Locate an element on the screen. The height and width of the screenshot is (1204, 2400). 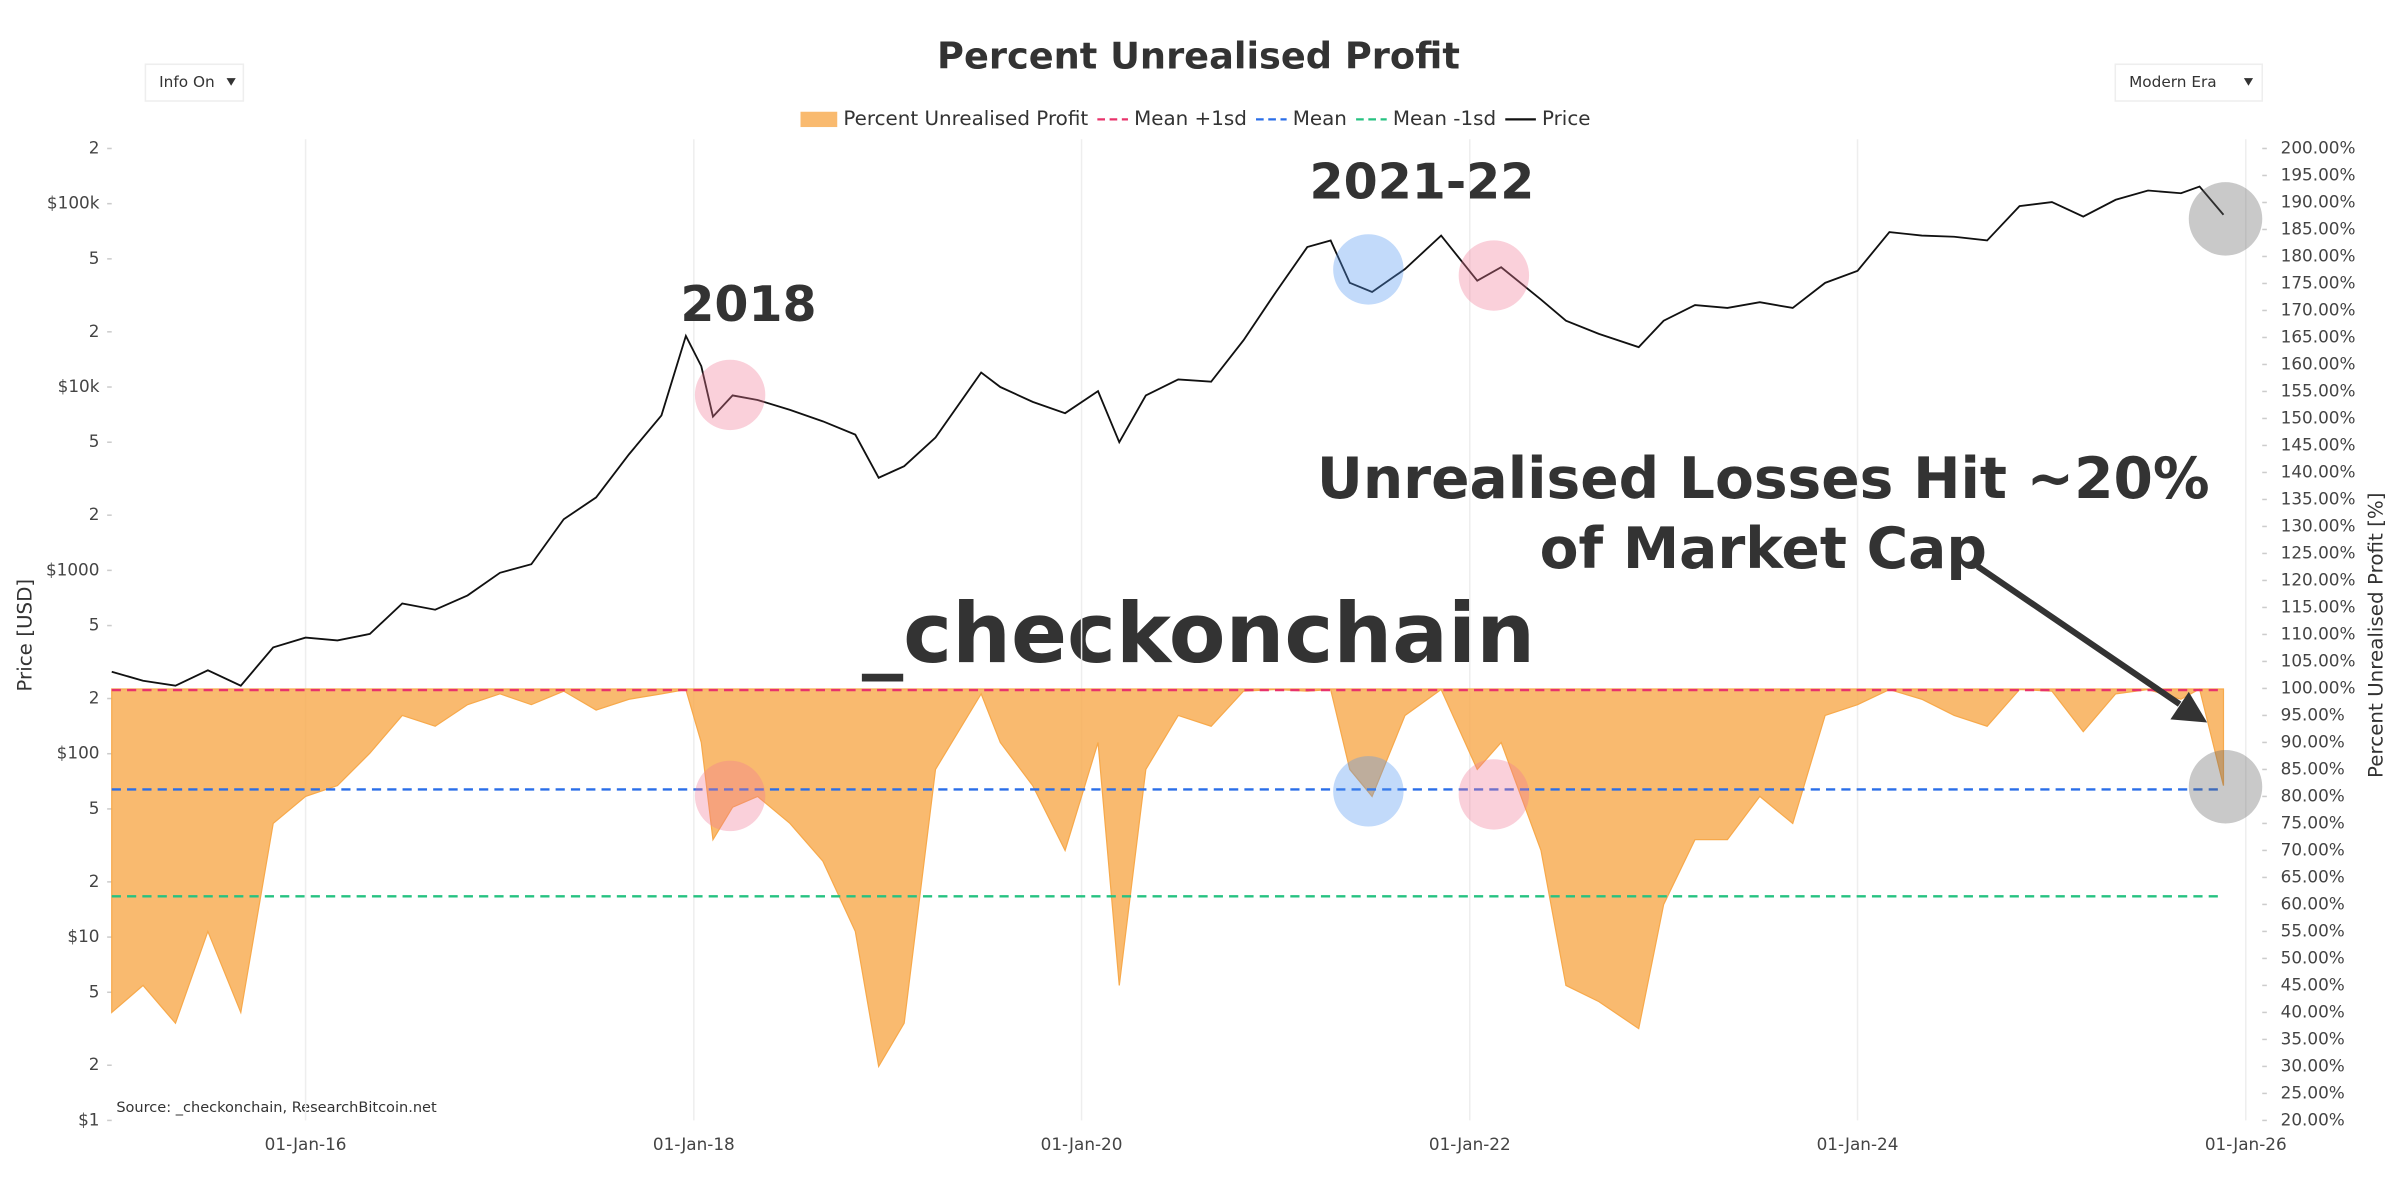
y2-tick-label: 140.00% is located at coordinates (2318, 471).